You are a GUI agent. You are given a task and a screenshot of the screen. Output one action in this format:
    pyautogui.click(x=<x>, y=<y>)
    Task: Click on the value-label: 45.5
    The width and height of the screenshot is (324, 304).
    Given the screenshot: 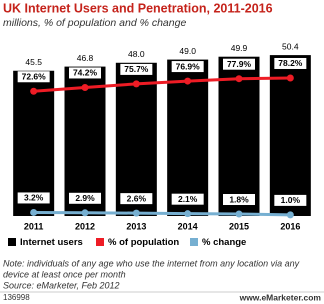 What is the action you would take?
    pyautogui.click(x=33, y=62)
    